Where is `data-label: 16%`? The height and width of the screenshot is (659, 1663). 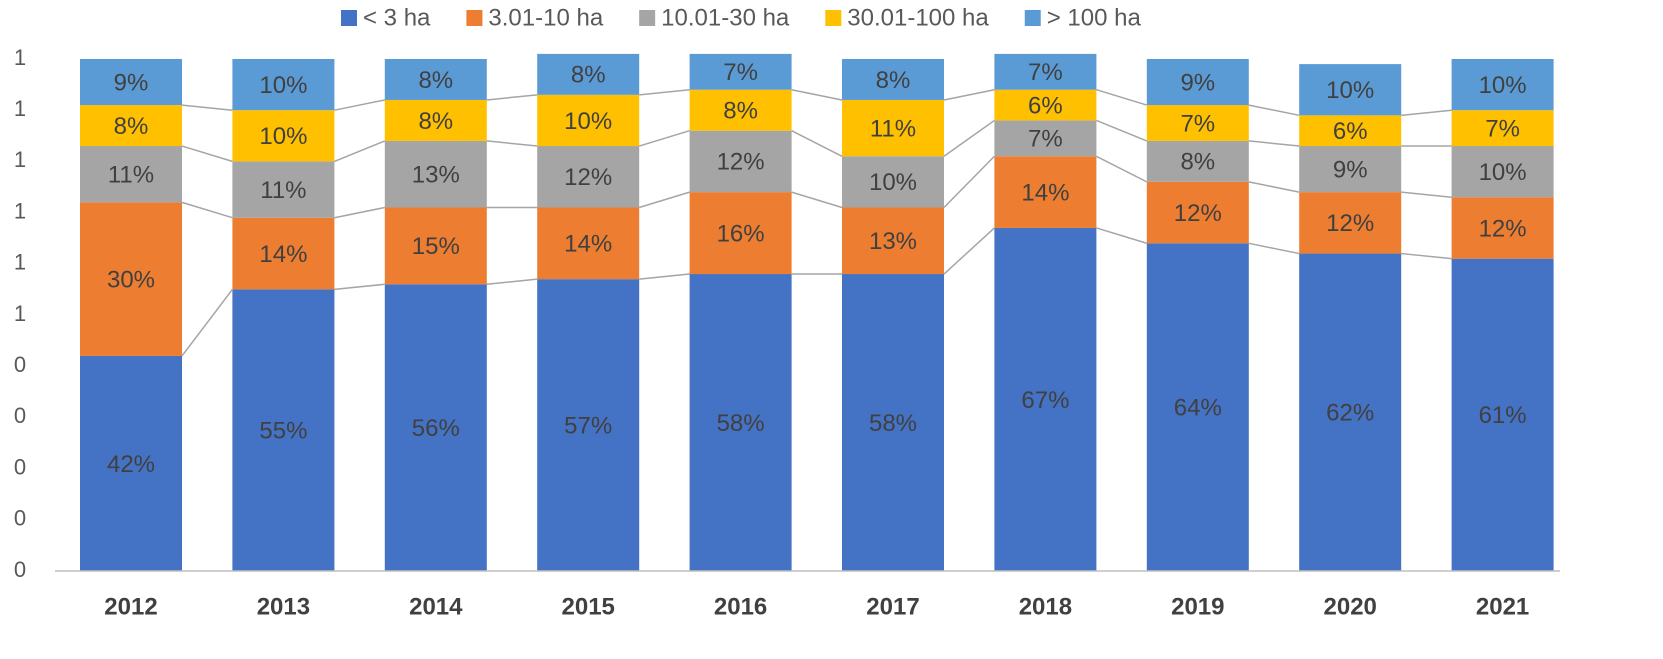
data-label: 16% is located at coordinates (741, 233).